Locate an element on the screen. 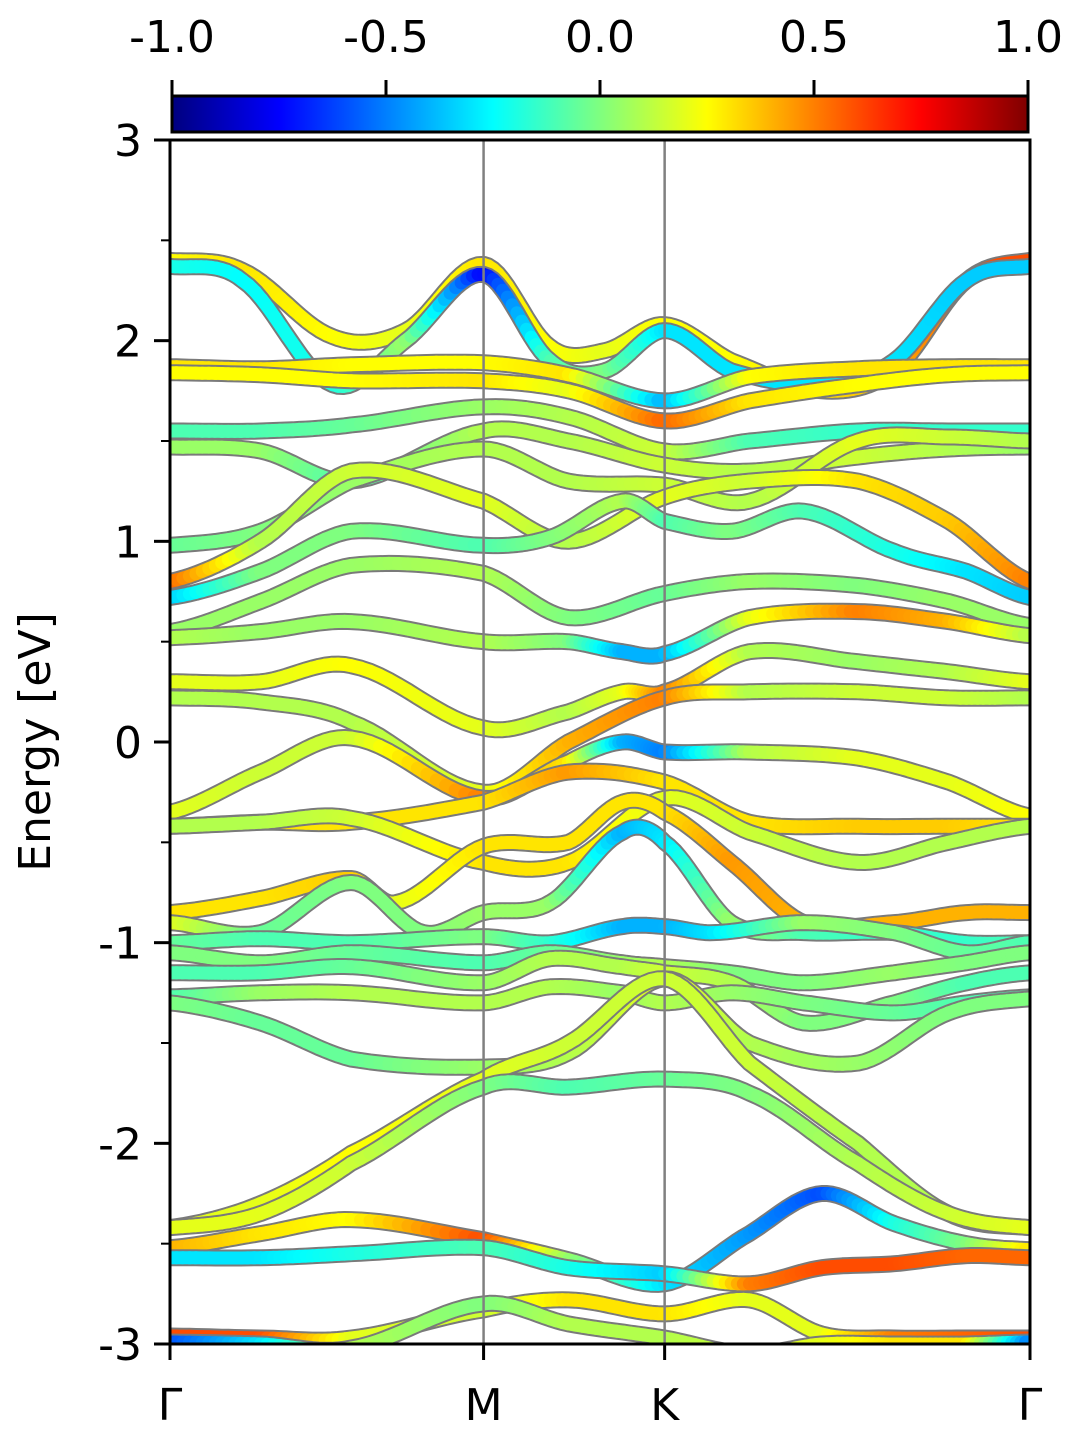 This screenshot has width=1080, height=1440. colorbar-tick-label: 0.0 is located at coordinates (600, 37).